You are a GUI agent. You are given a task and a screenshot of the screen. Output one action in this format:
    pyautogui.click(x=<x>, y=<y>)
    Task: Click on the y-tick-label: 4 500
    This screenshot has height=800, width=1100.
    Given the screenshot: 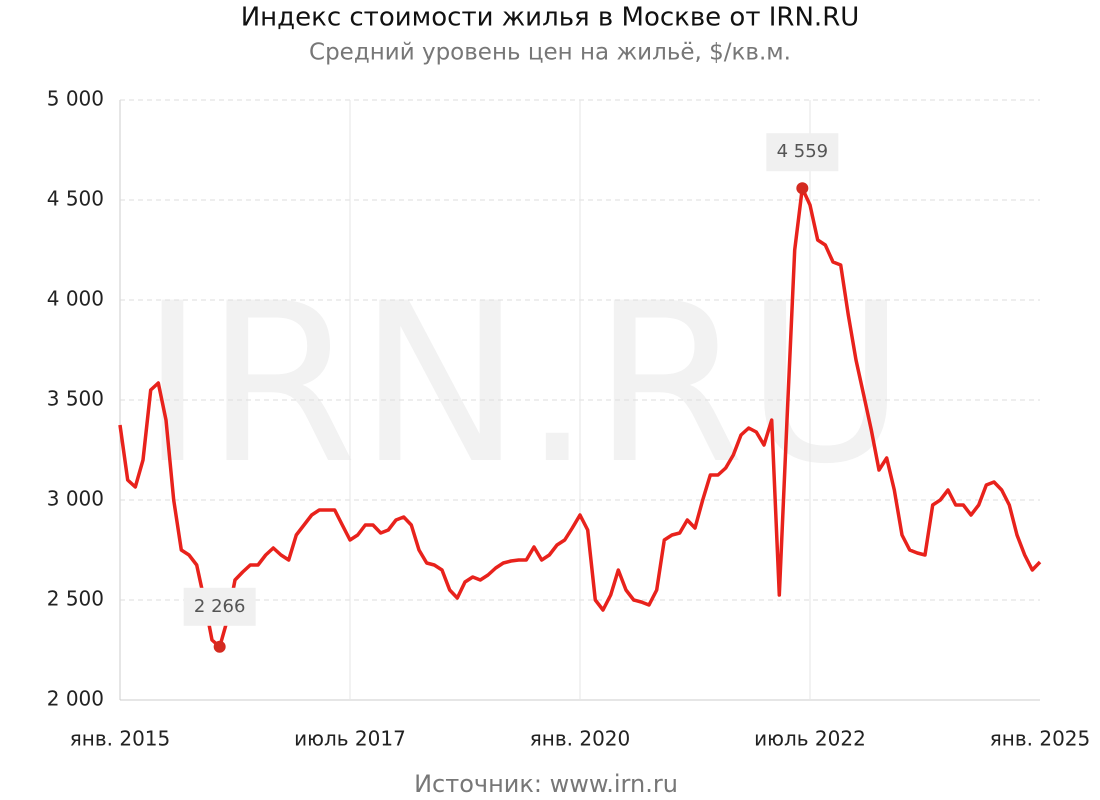 What is the action you would take?
    pyautogui.click(x=75, y=199)
    